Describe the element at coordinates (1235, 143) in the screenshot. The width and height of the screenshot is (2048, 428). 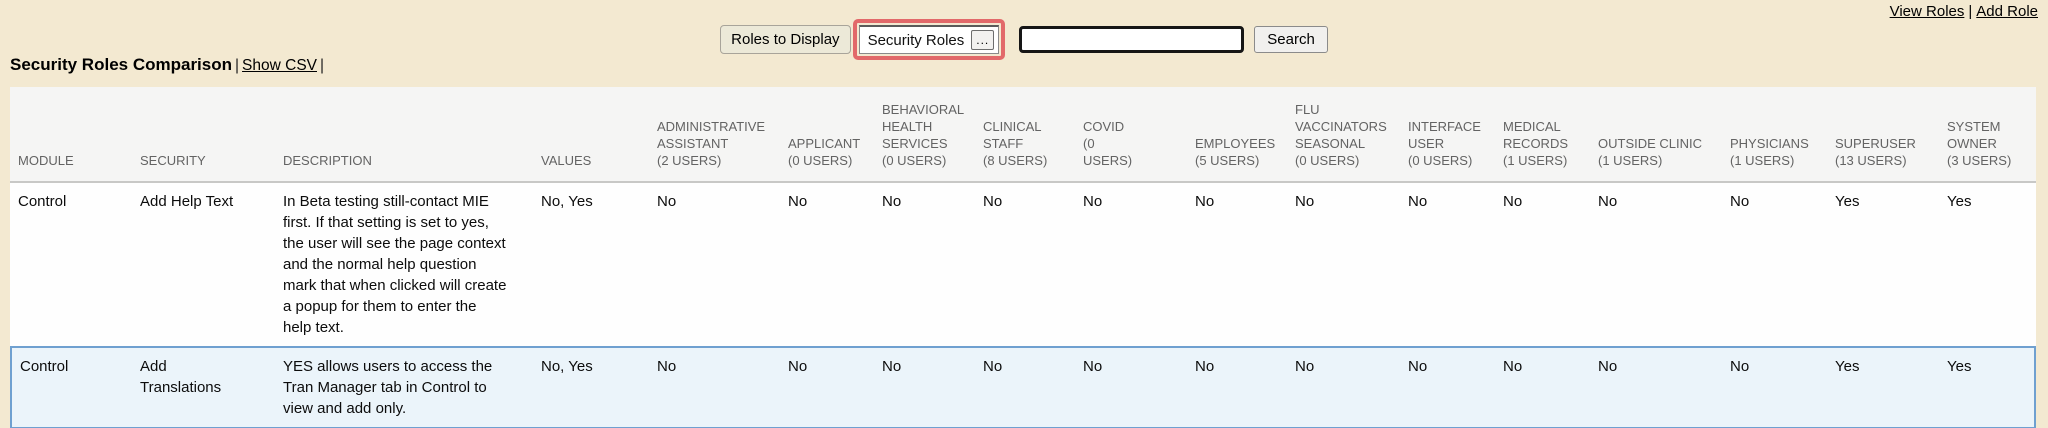
I see `role-name: EMPLOYEES` at that location.